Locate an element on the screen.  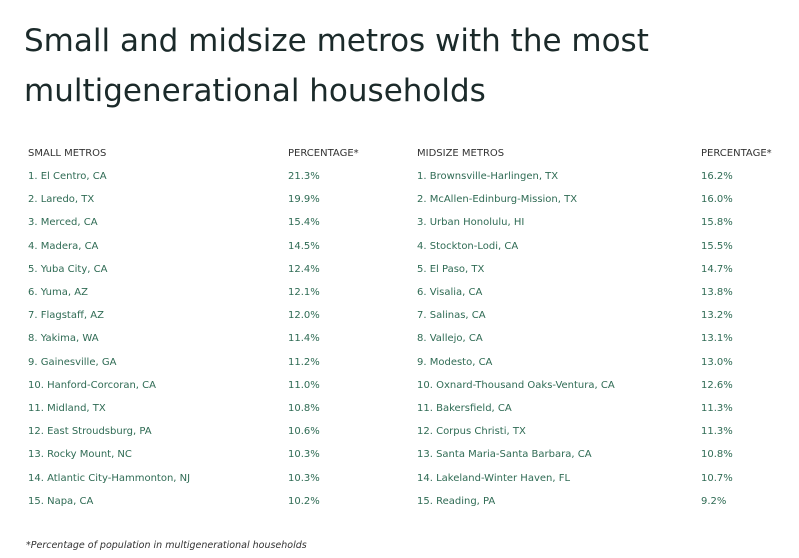
metro: 1. Brownsville-Harlingen, TX is located at coordinates (488, 176).